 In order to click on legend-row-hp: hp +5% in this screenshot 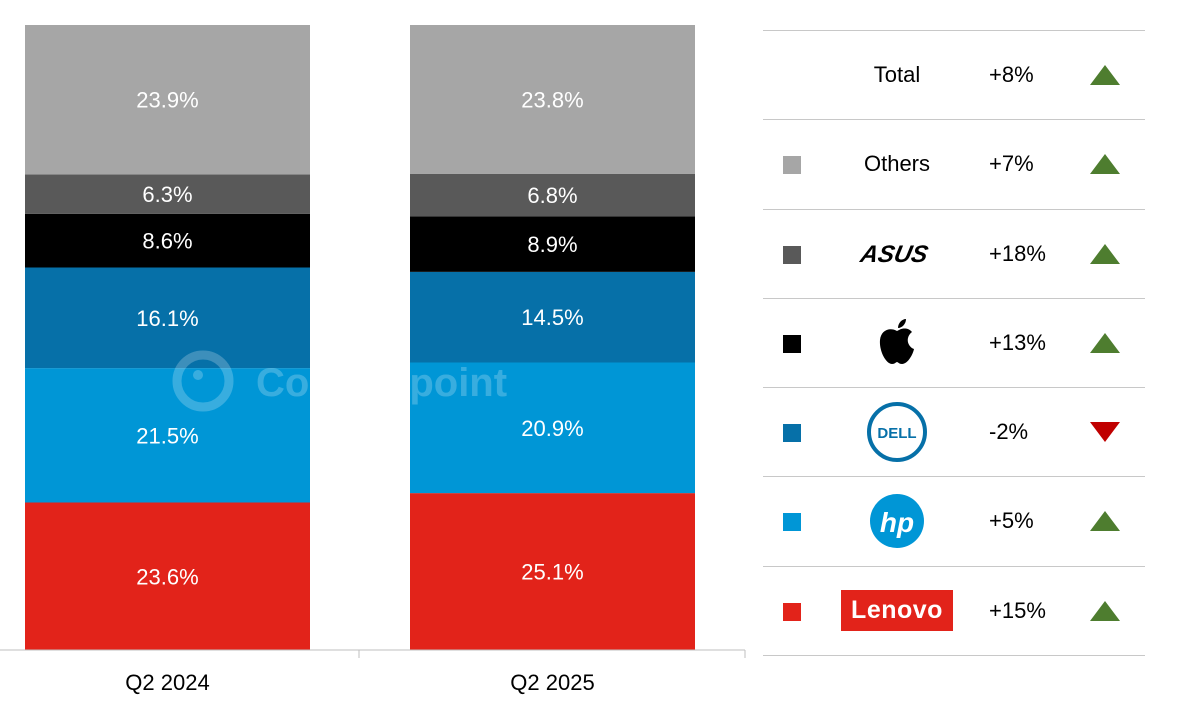, I will do `click(954, 520)`.